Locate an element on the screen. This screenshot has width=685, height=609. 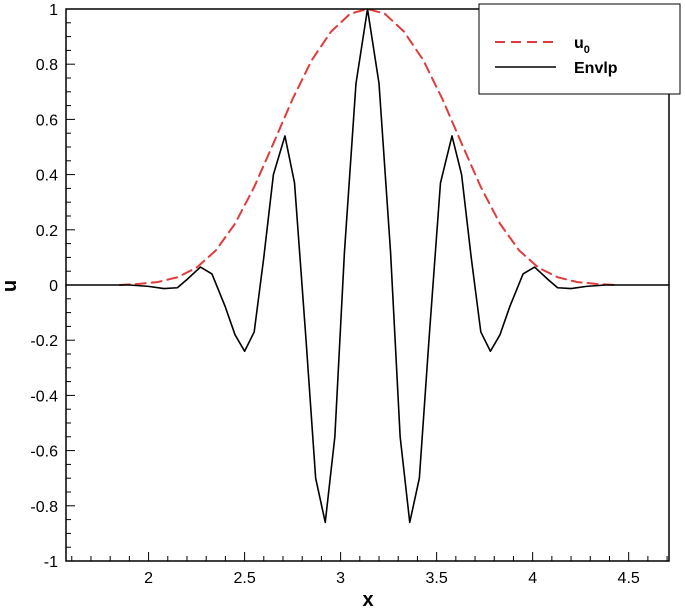
y-tick-label: -0.2 is located at coordinates (44, 341).